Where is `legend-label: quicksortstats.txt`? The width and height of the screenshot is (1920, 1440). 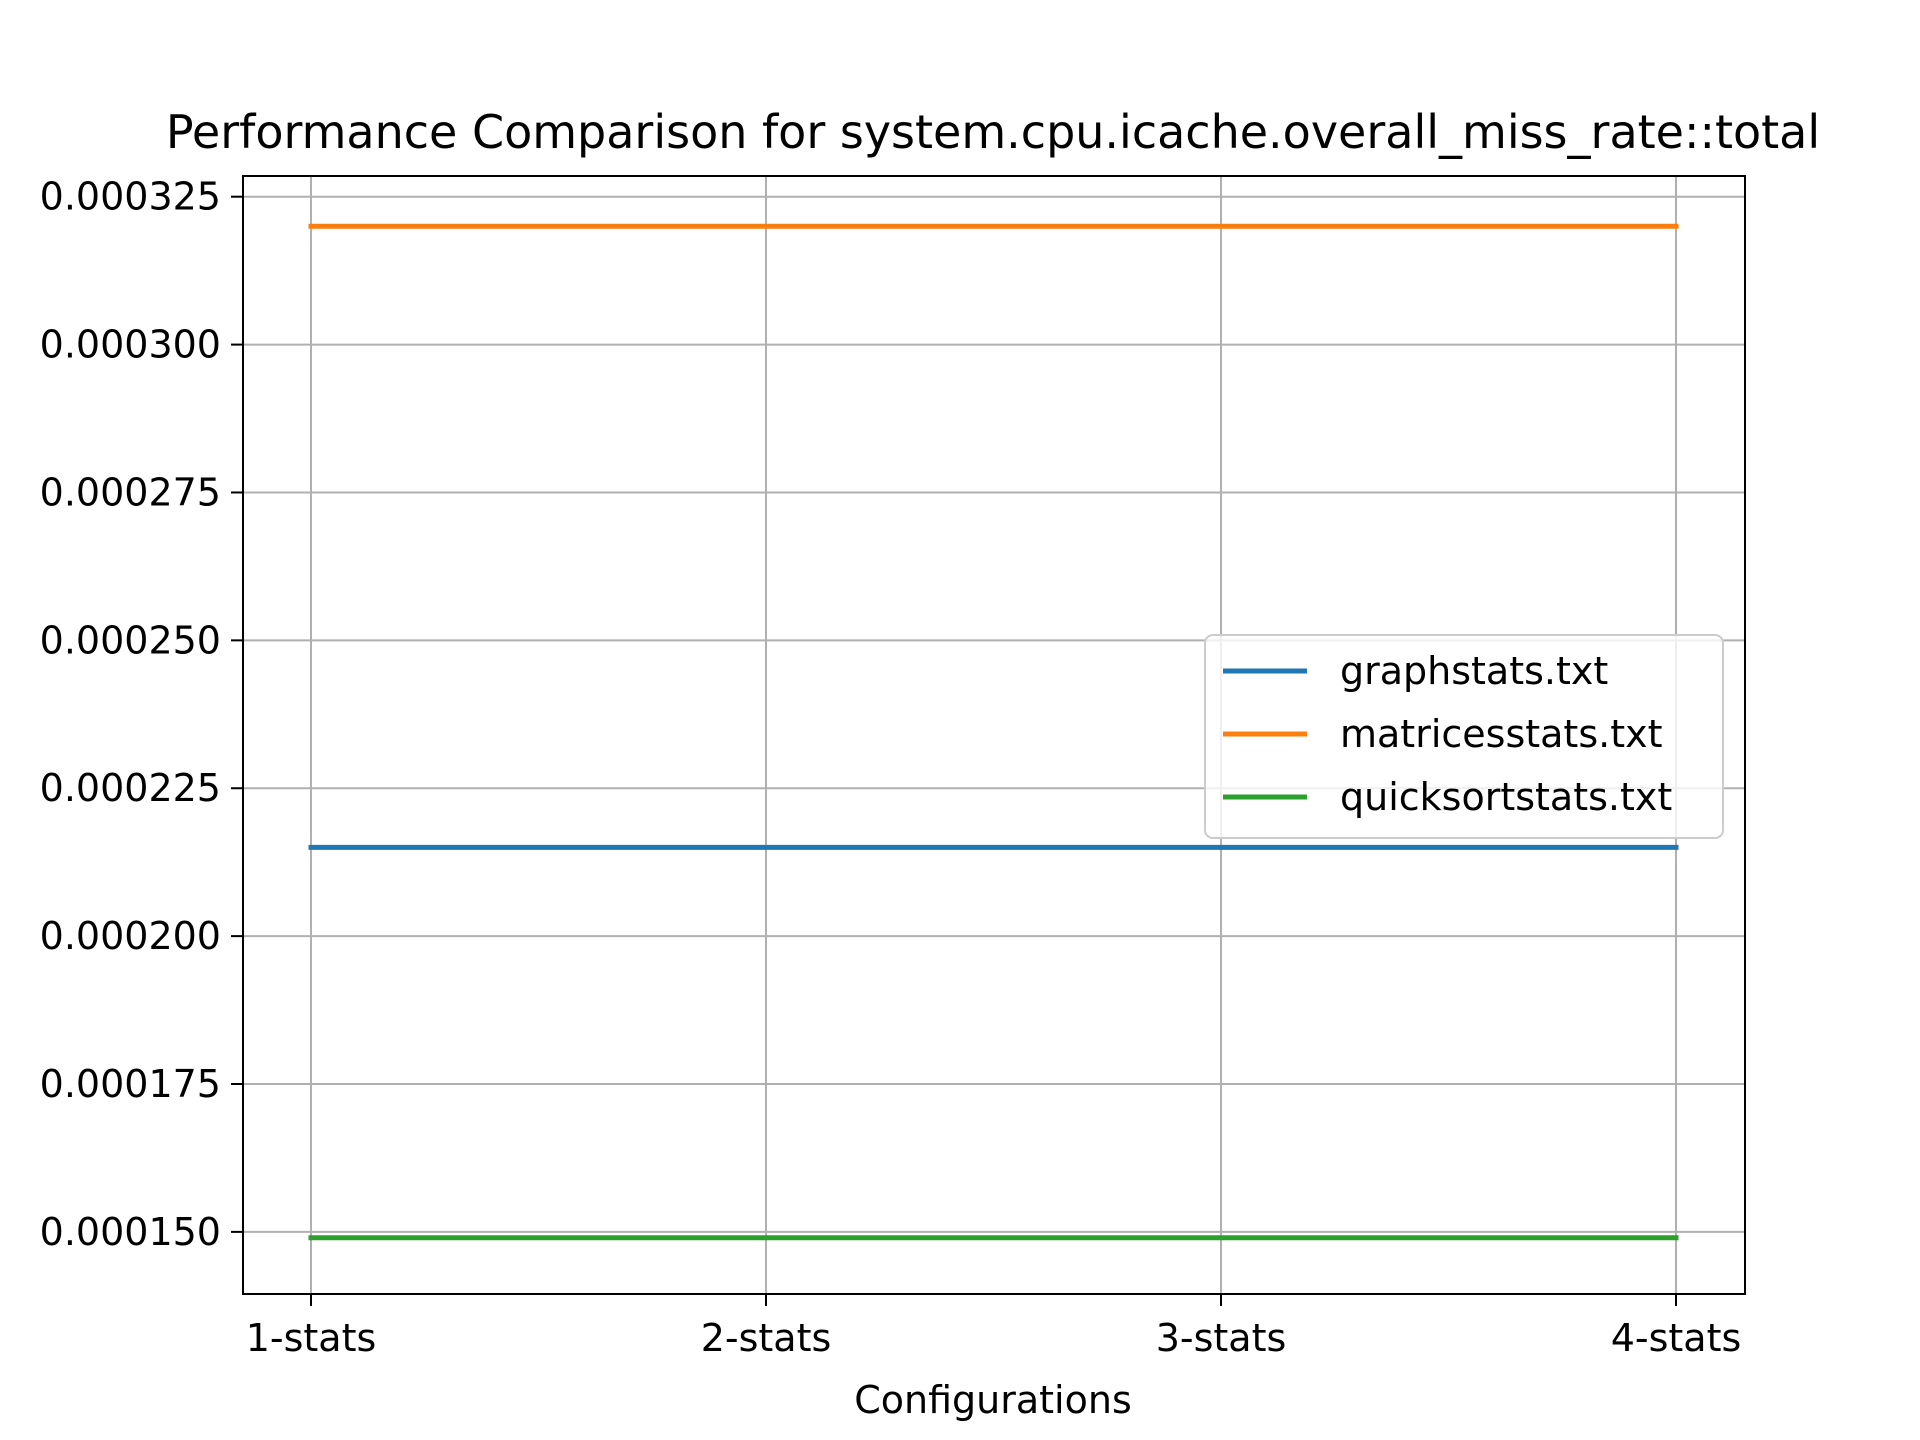 legend-label: quicksortstats.txt is located at coordinates (1506, 797).